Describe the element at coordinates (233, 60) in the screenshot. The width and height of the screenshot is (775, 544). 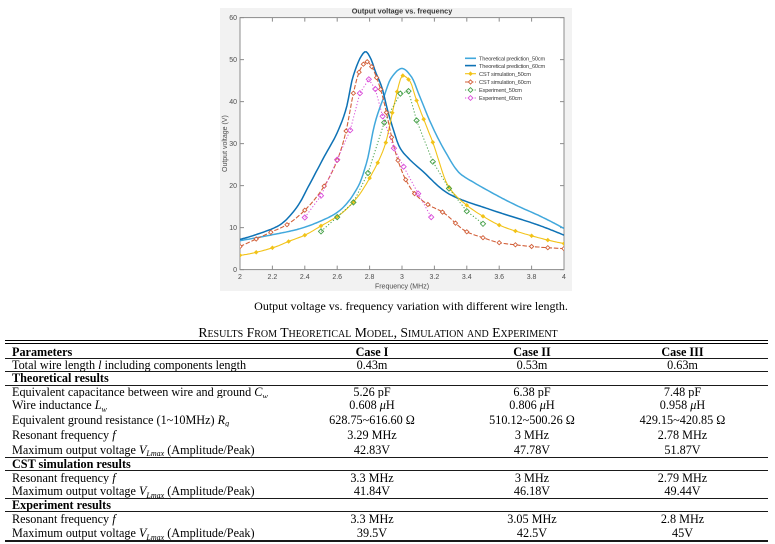
I see `svg-text: 50` at that location.